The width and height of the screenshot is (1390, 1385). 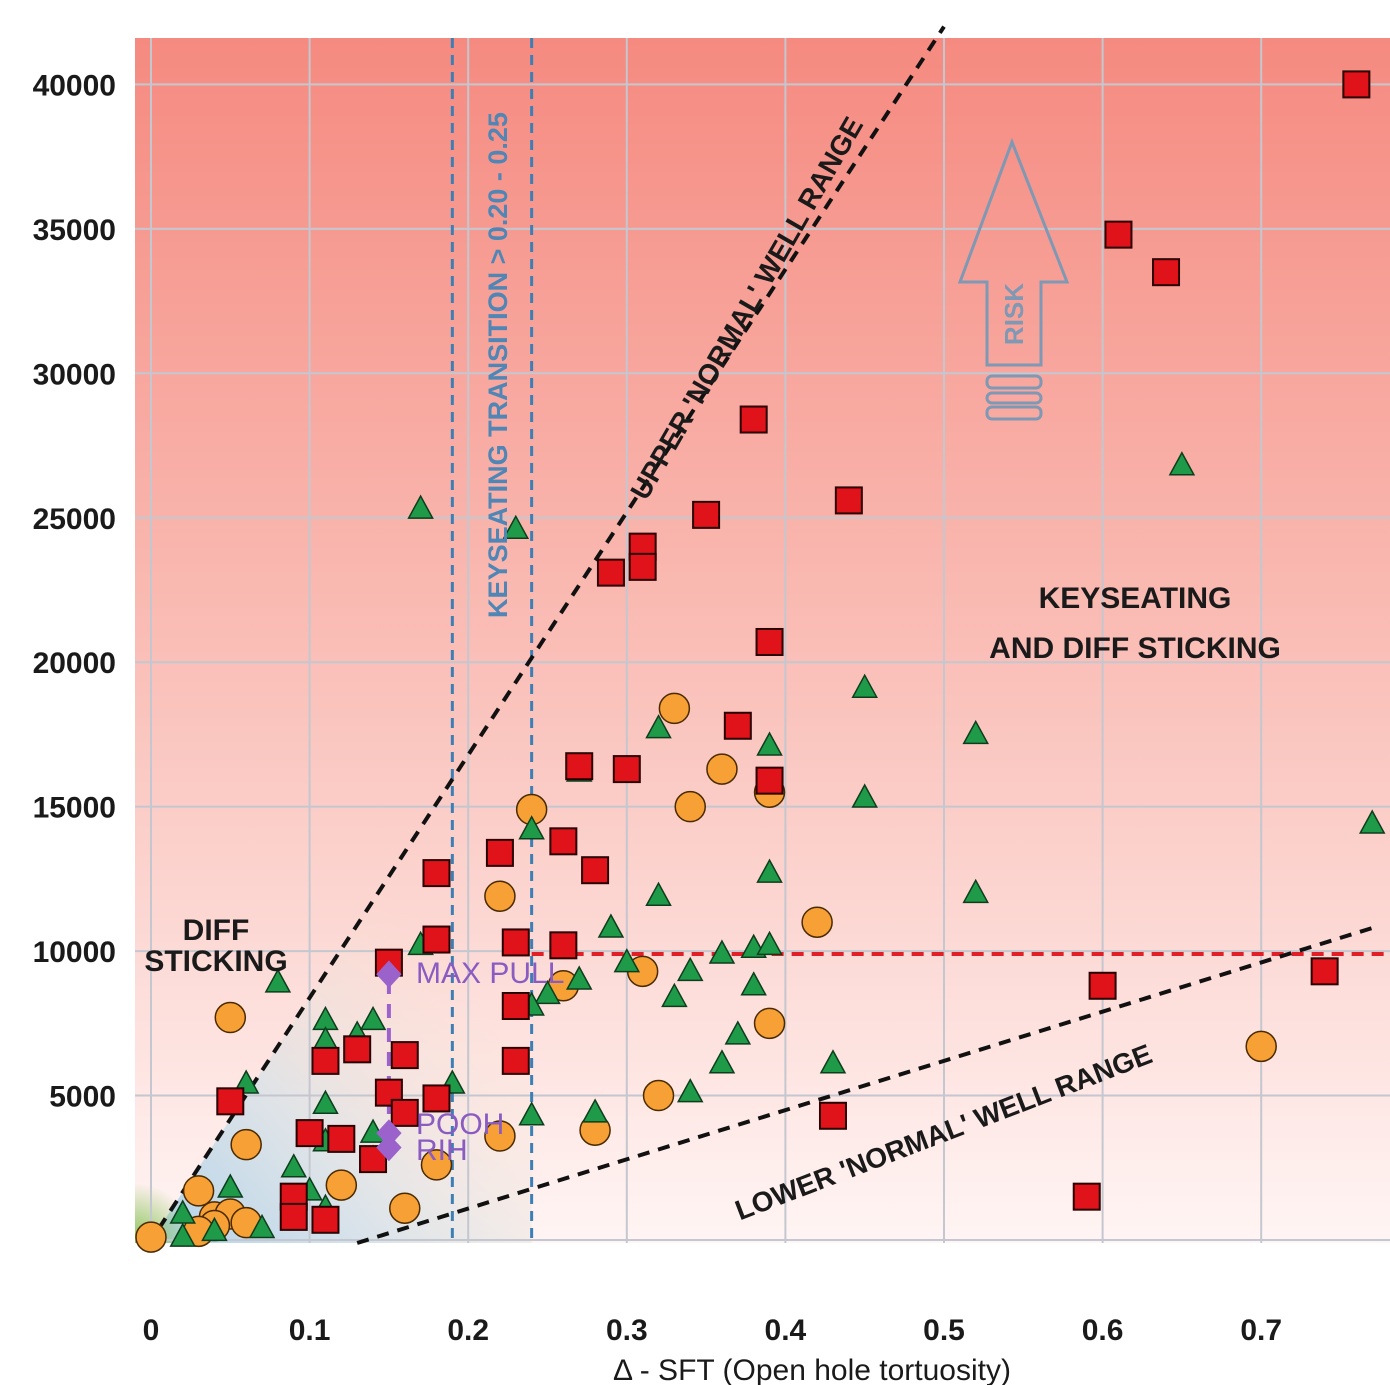 What do you see at coordinates (74, 85) in the screenshot?
I see `y-tick-label: 40000` at bounding box center [74, 85].